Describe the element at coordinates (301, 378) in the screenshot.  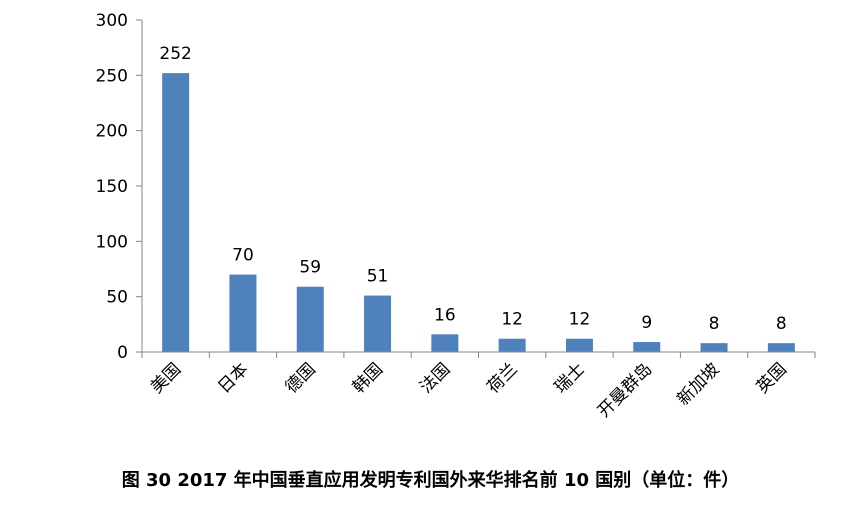
I see `x-category-label: 德国` at that location.